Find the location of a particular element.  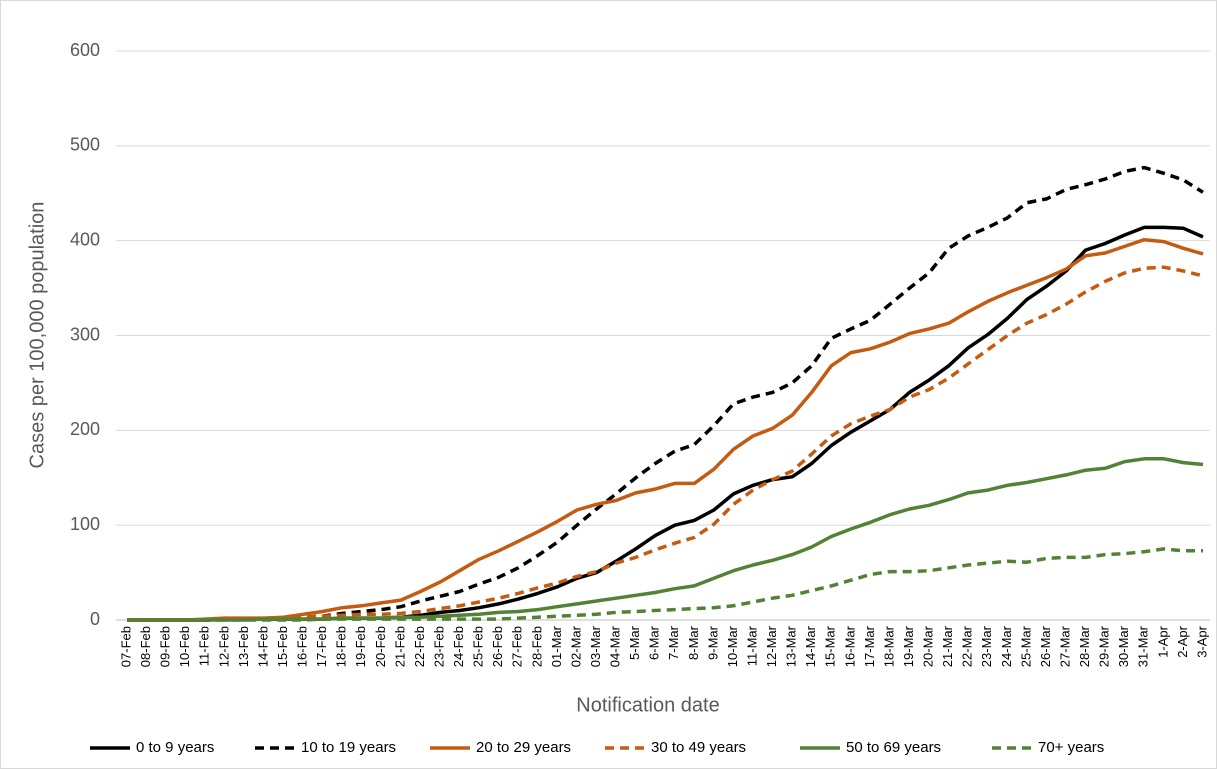

x-tick-label: 1-Apr is located at coordinates (1162, 641).